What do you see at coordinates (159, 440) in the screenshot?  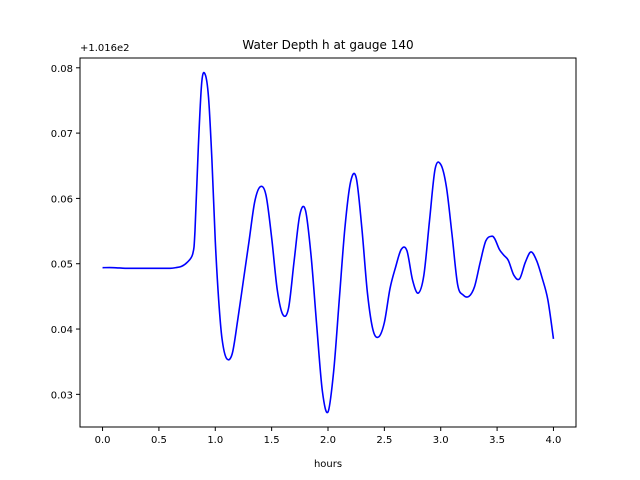 I see `x-tick-label: 0.5` at bounding box center [159, 440].